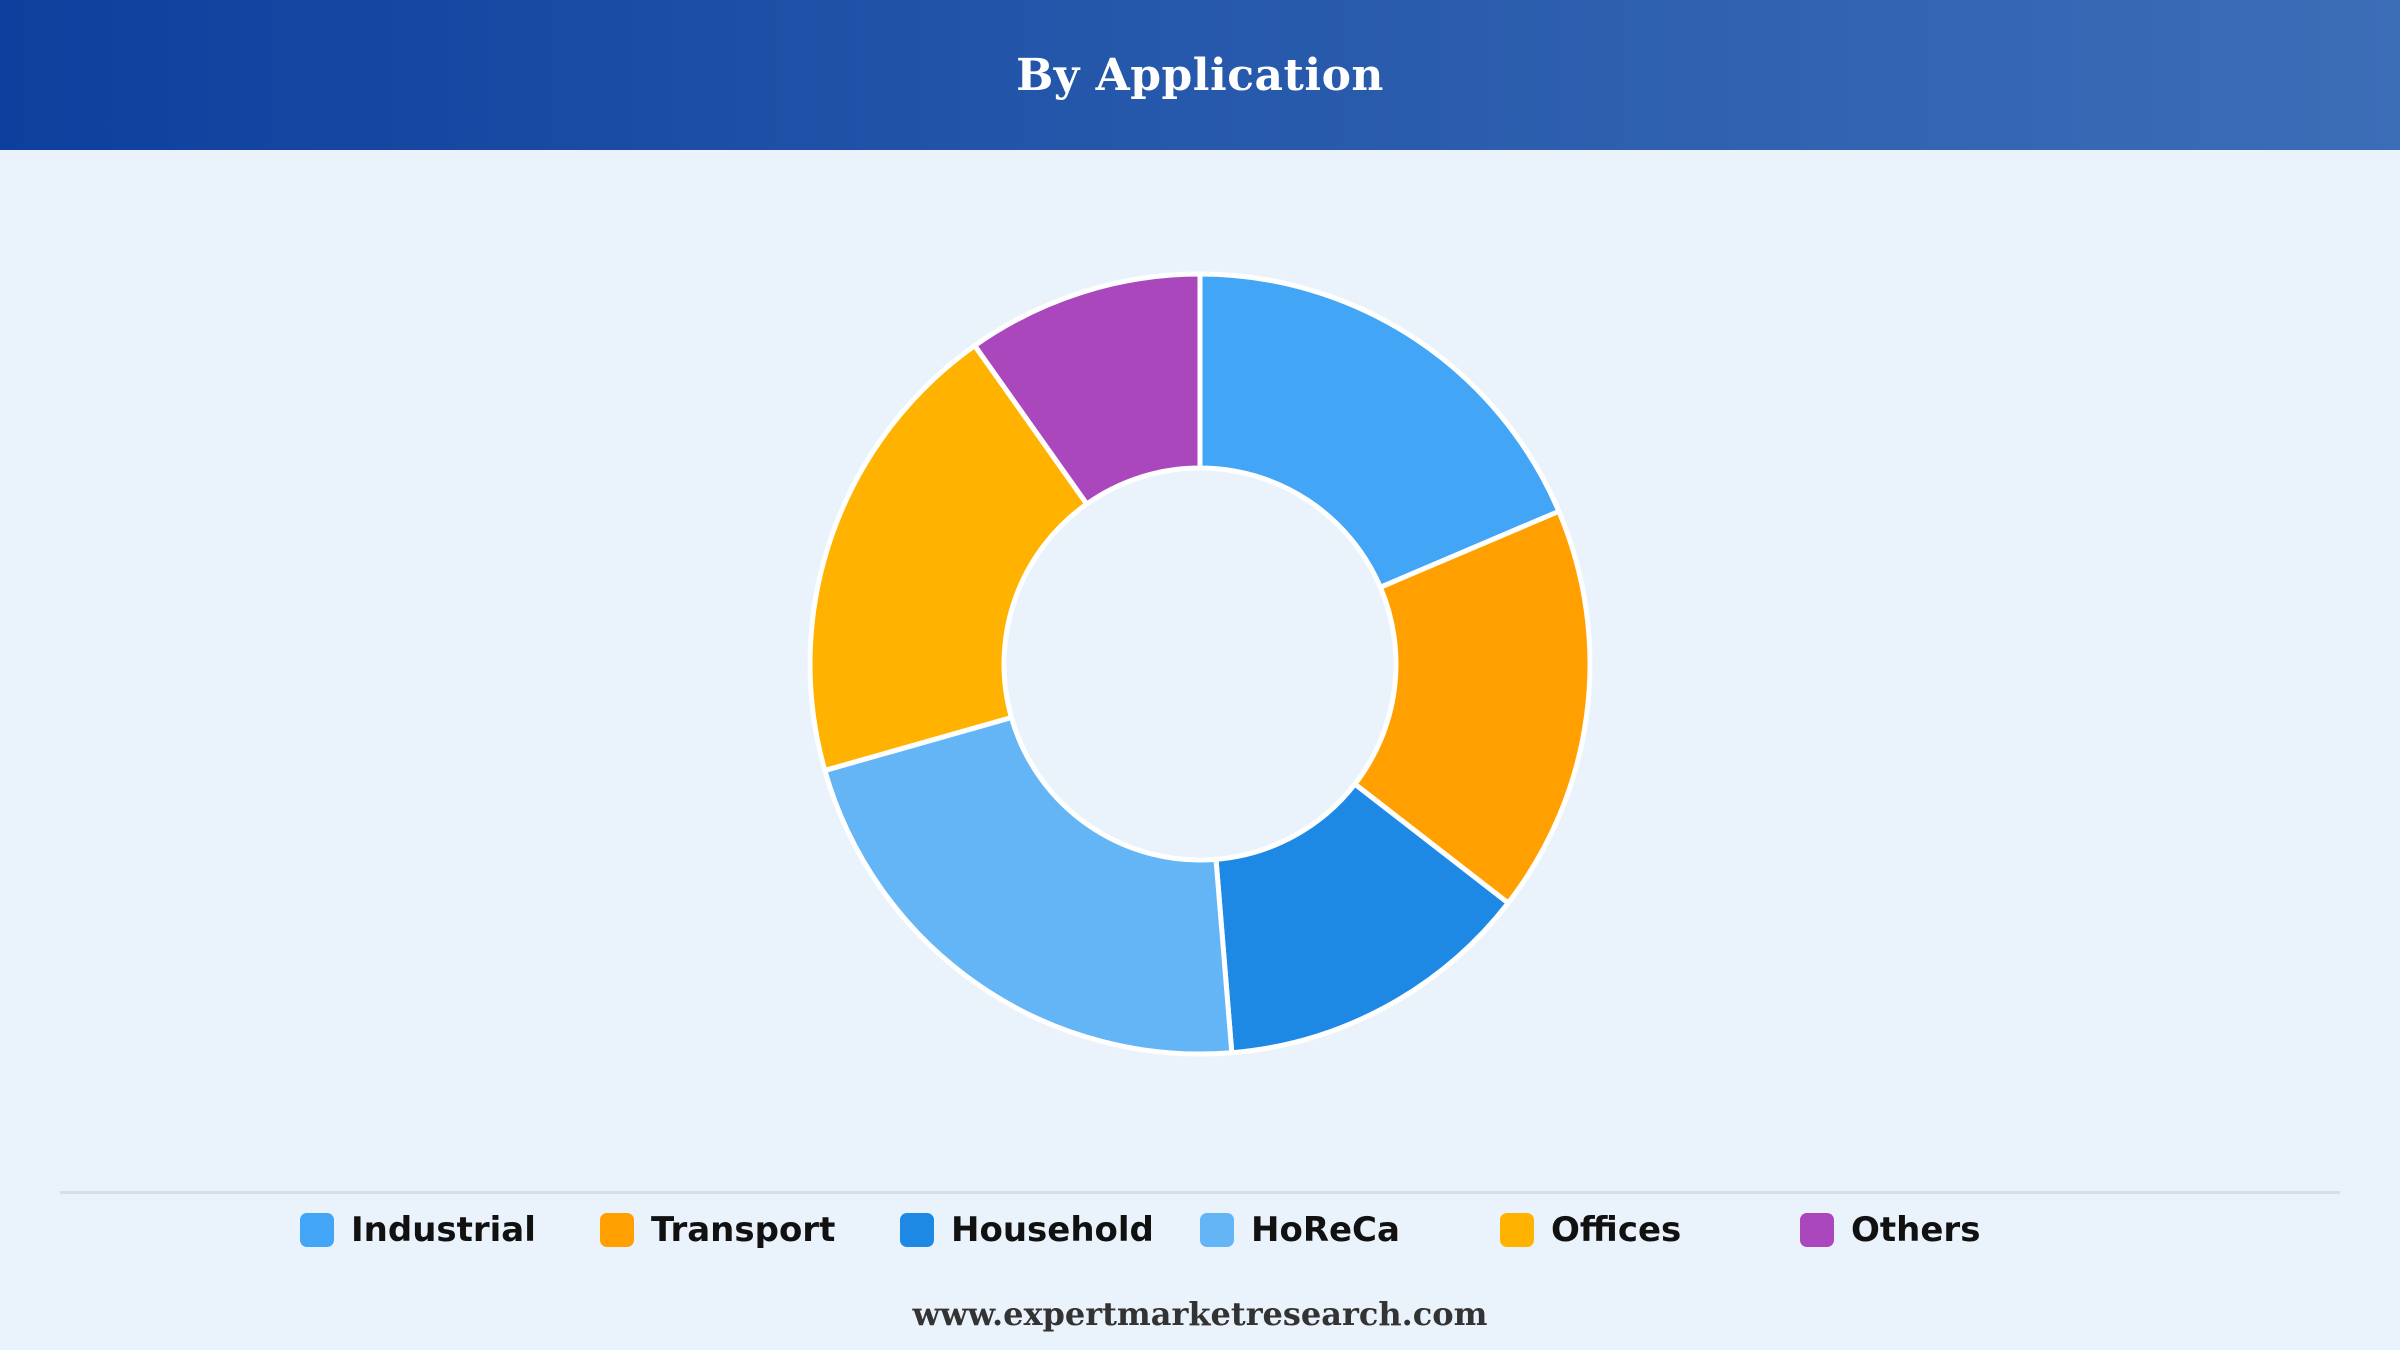 The width and height of the screenshot is (2400, 1350). I want to click on legend-swatch-transport, so click(617, 1230).